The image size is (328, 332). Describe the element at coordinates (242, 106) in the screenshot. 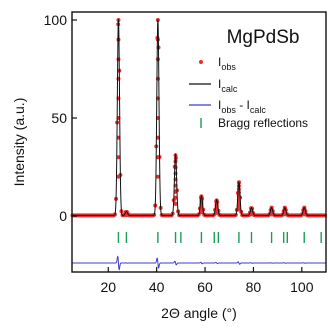

I see `legend-label-diff: Iobs - Icalc` at that location.